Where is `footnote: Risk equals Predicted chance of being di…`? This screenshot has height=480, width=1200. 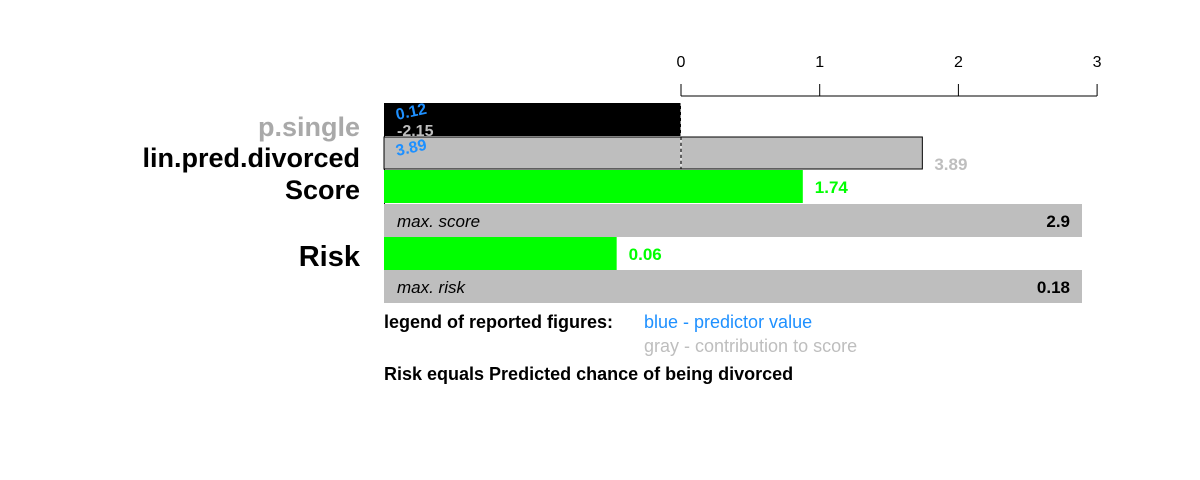 footnote: Risk equals Predicted chance of being di… is located at coordinates (588, 374).